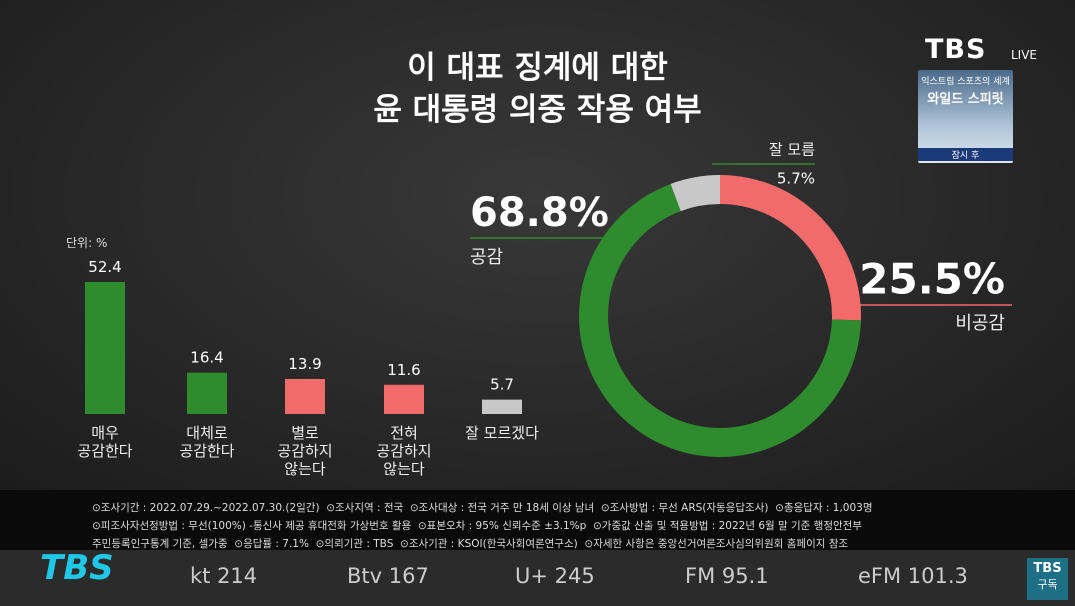 This screenshot has width=1075, height=606. What do you see at coordinates (87, 243) in the screenshot?
I see `unit-label: 단위: %` at bounding box center [87, 243].